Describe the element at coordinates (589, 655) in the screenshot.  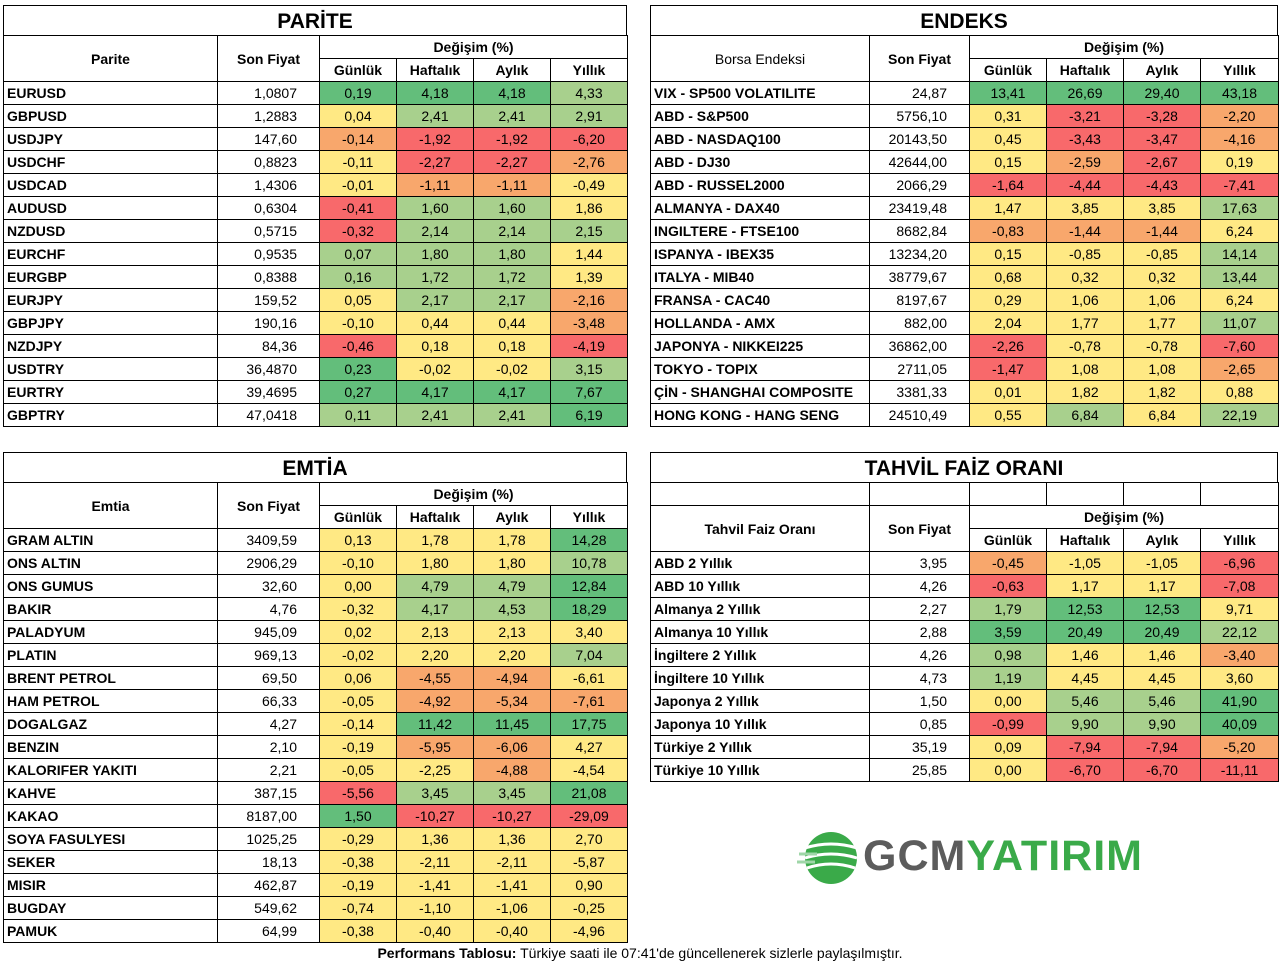
I see `yearly-change: 7,04` at that location.